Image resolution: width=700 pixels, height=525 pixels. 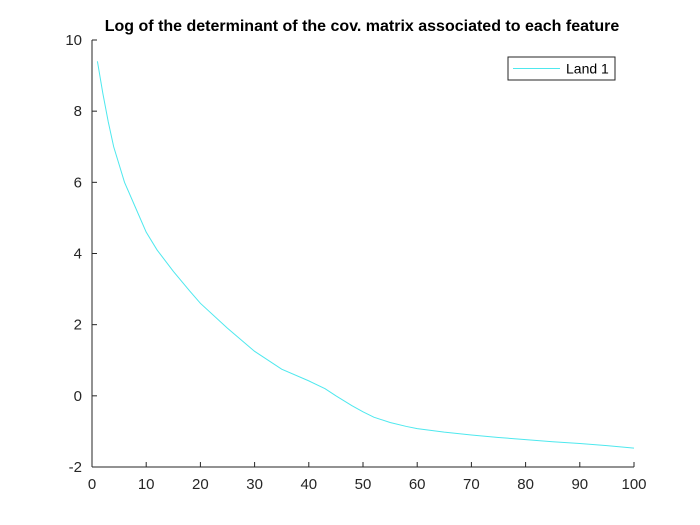 What do you see at coordinates (78, 325) in the screenshot?
I see `y-tick-label: 2` at bounding box center [78, 325].